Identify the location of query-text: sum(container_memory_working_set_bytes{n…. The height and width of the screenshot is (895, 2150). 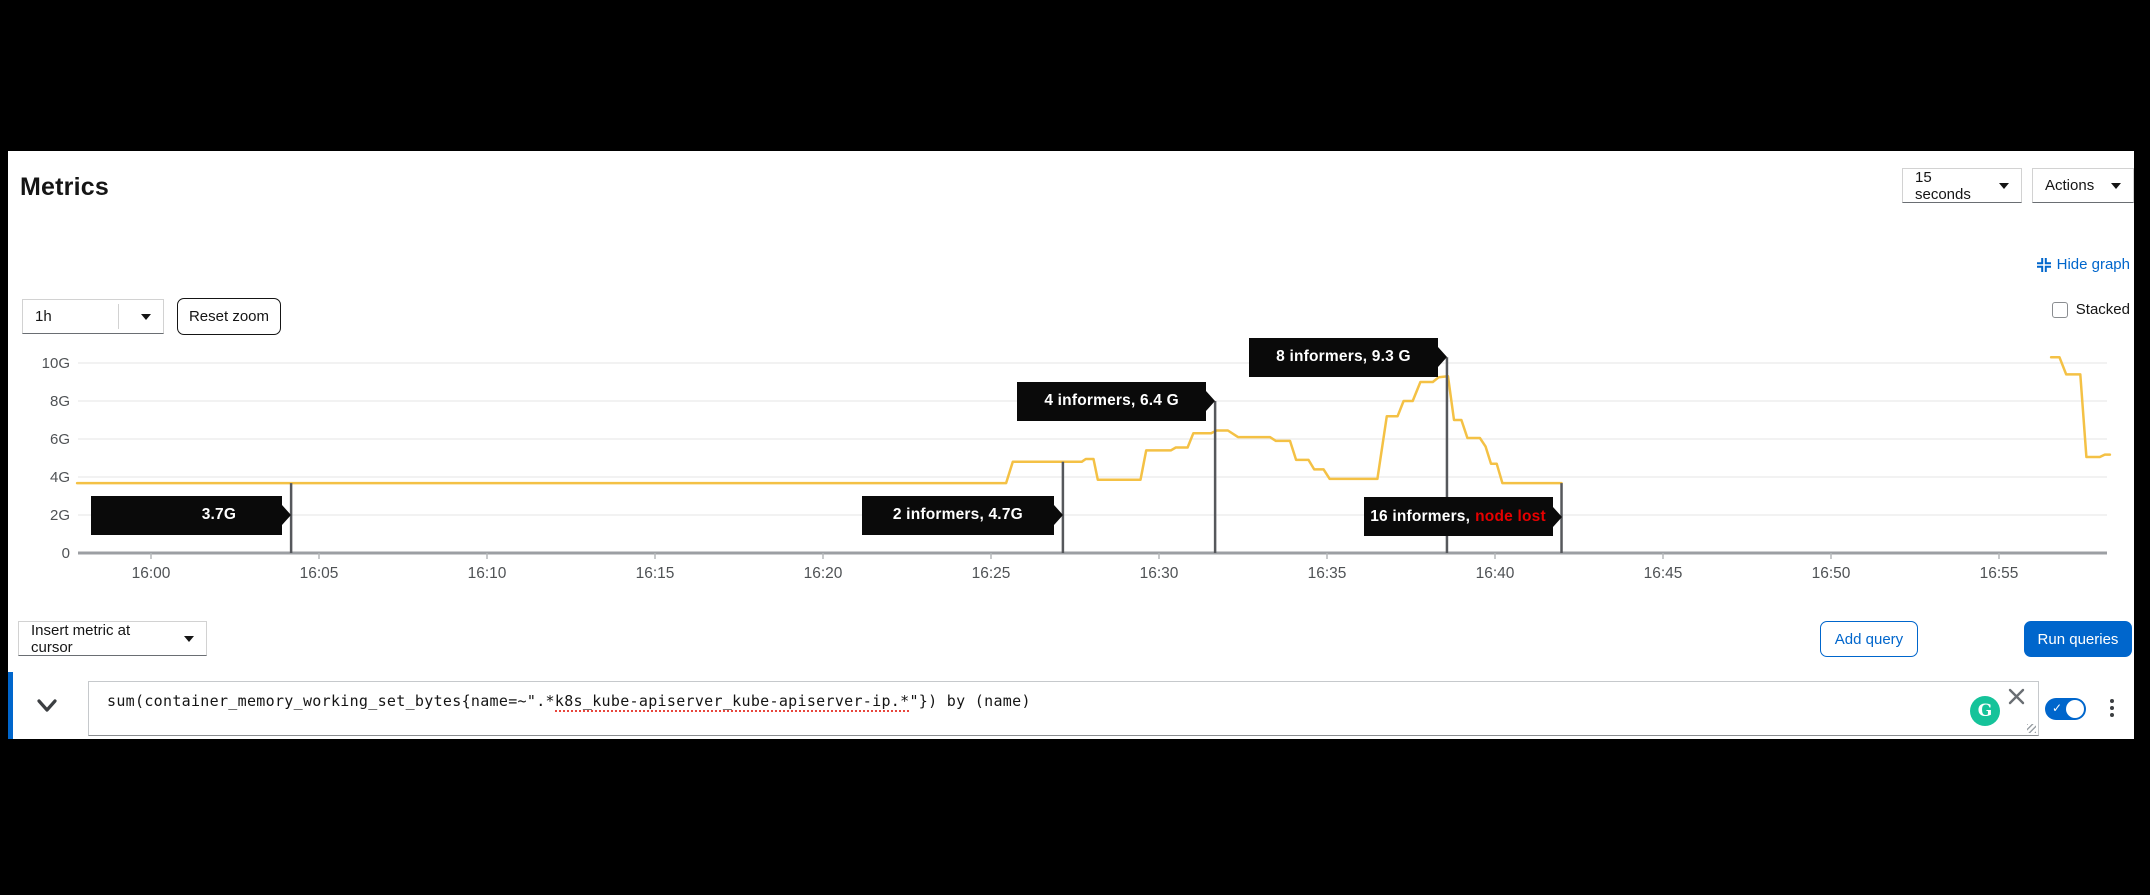
(331, 701).